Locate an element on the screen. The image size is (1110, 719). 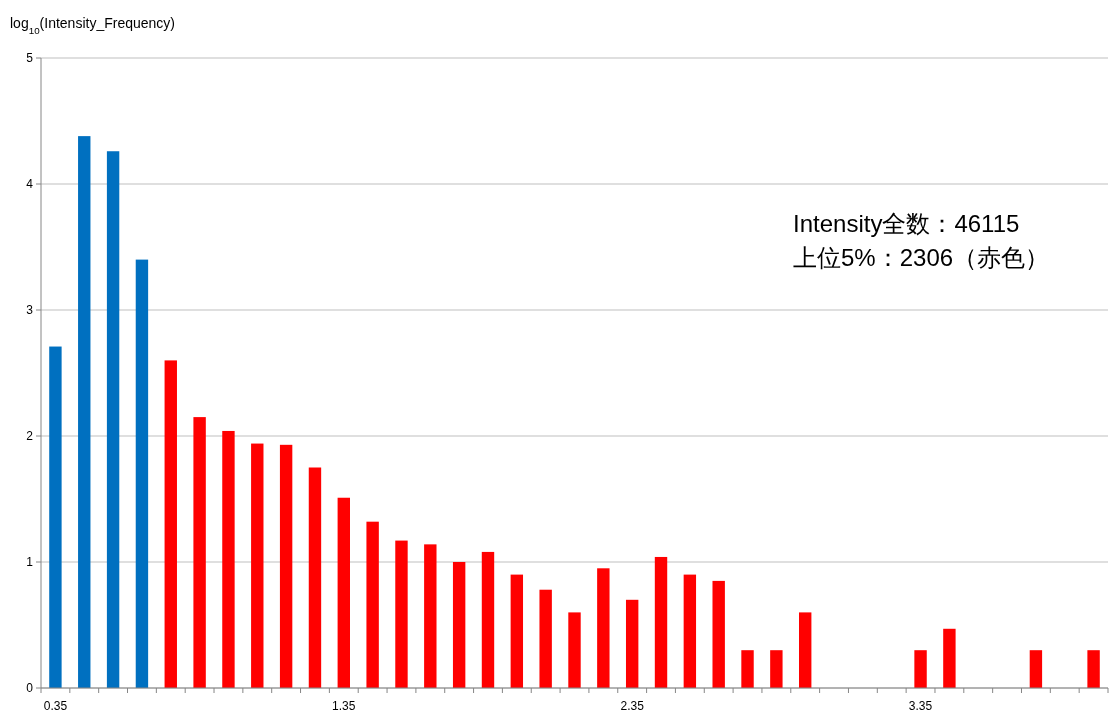
x-tick-label: 3.35 is located at coordinates (920, 706).